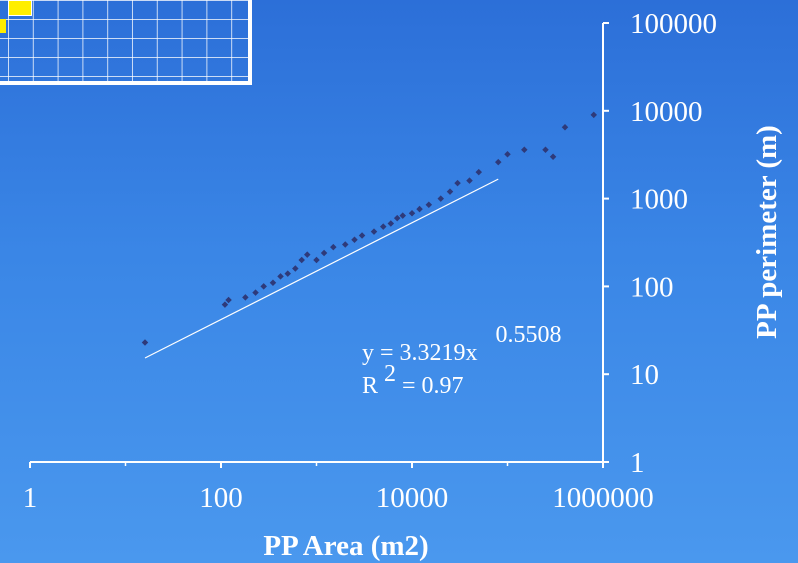 The image size is (798, 563). I want to click on equation-exponent: 0.5508, so click(529, 335).